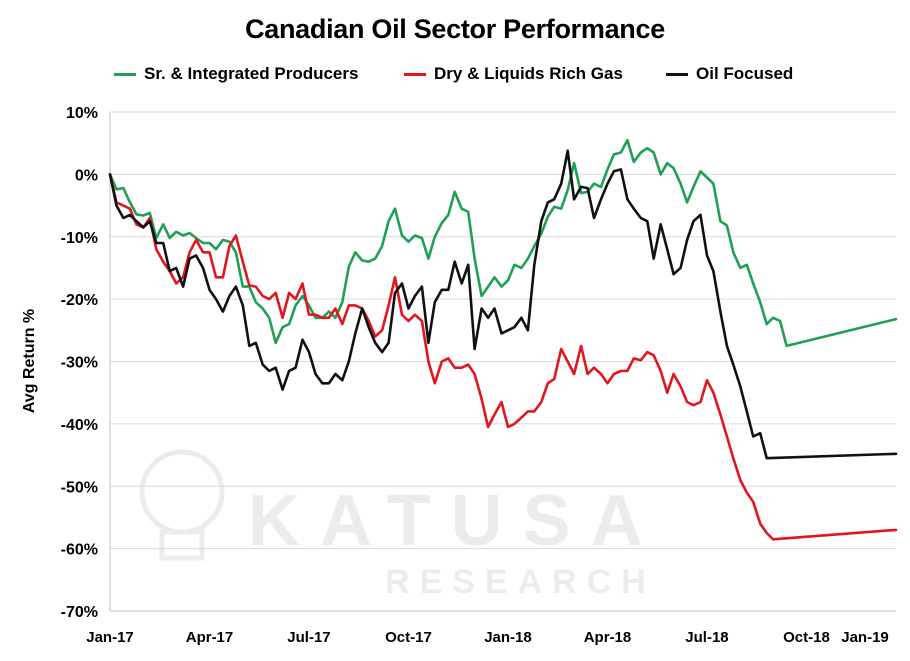 This screenshot has height=661, width=910. I want to click on y-tick-label: -10%, so click(79, 238).